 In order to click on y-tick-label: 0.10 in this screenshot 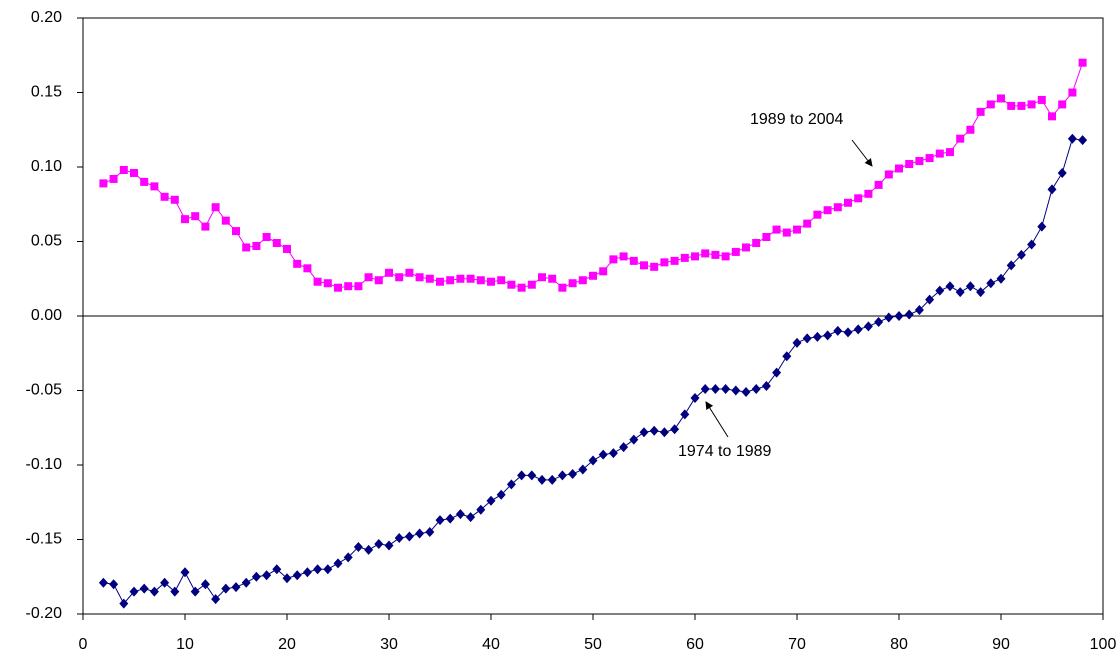, I will do `click(46, 166)`.